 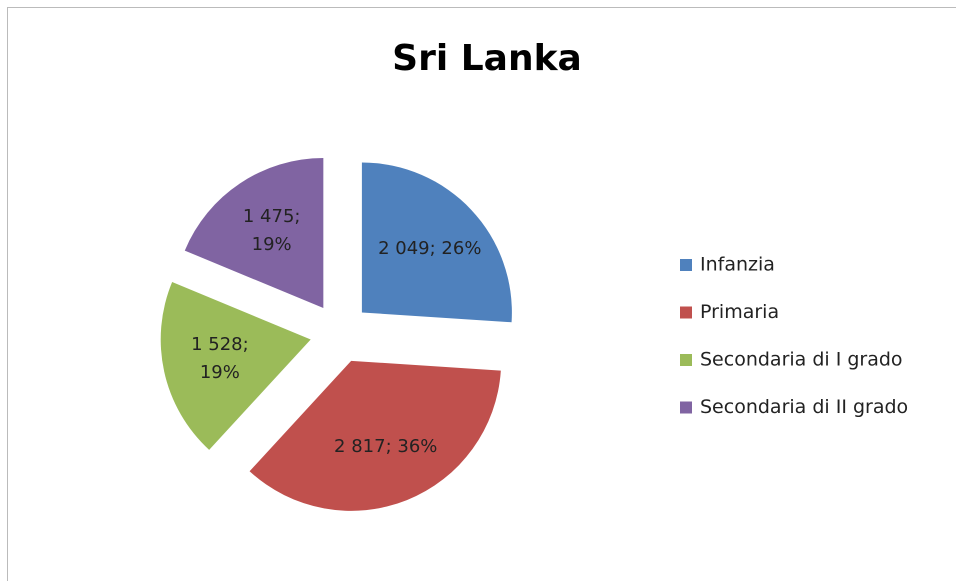 I want to click on legend-label: Secondaria di II grado, so click(x=804, y=407).